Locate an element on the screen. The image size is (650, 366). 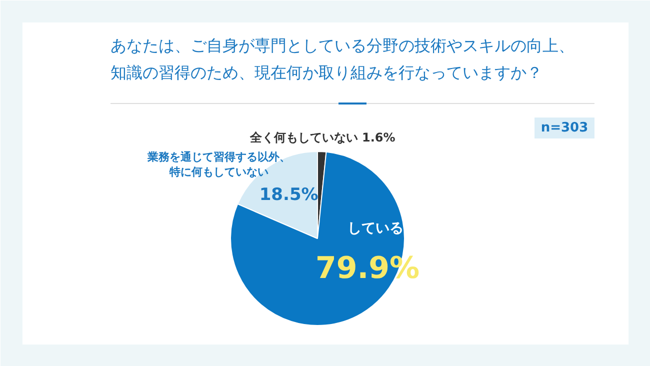
text: n=303 is located at coordinates (564, 128).